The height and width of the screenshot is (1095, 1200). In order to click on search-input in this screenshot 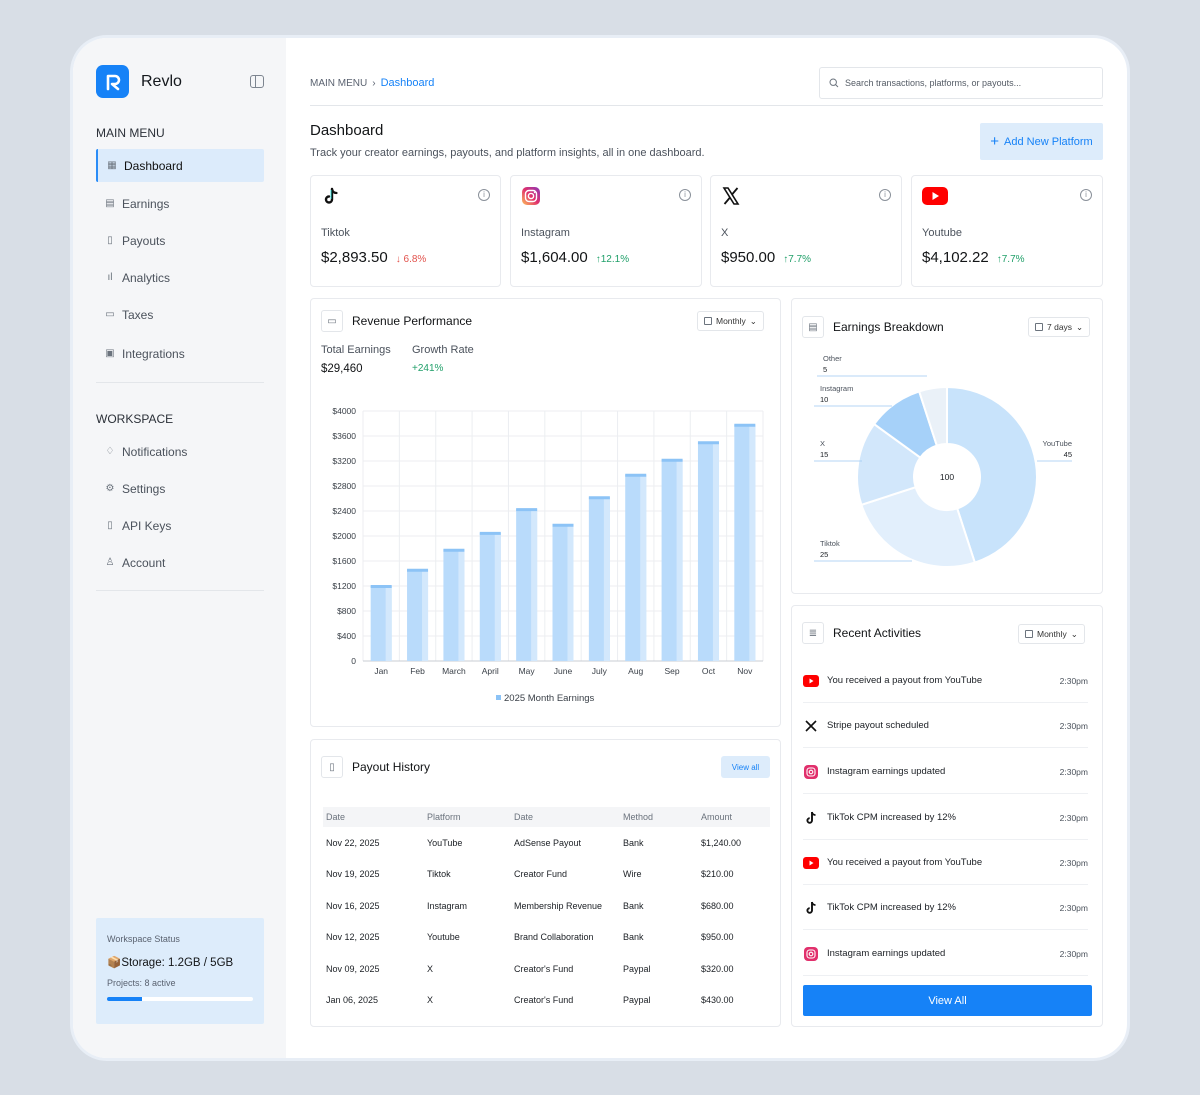, I will do `click(965, 83)`.